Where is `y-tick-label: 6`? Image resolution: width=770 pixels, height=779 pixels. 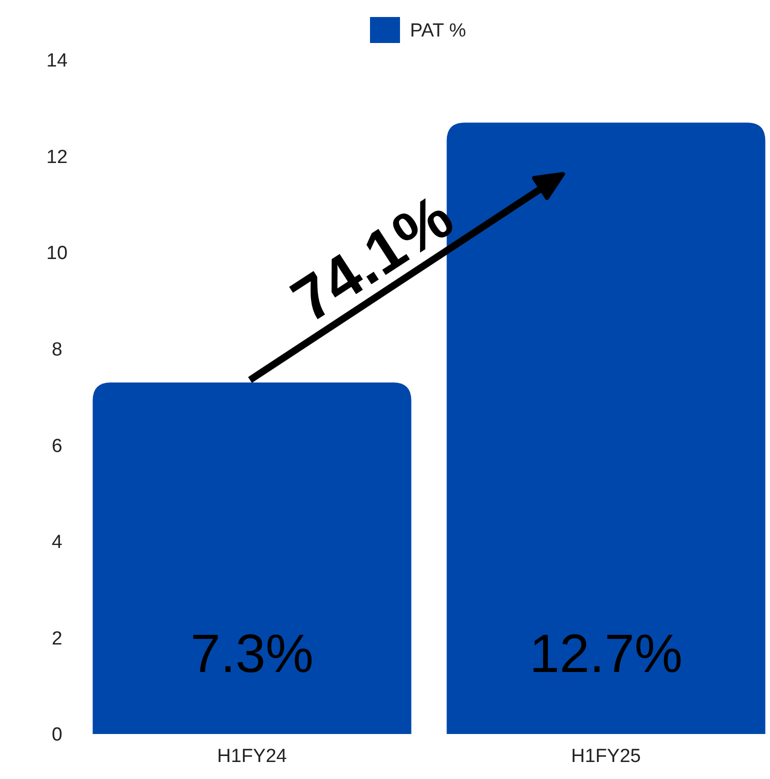
y-tick-label: 6 is located at coordinates (57, 446).